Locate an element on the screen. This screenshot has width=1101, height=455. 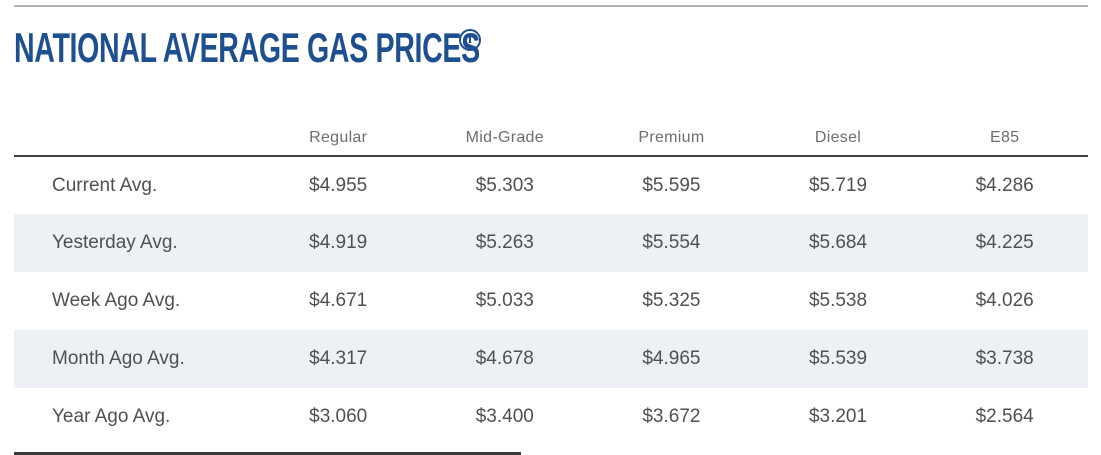
price-cell: $5.538 is located at coordinates (838, 300).